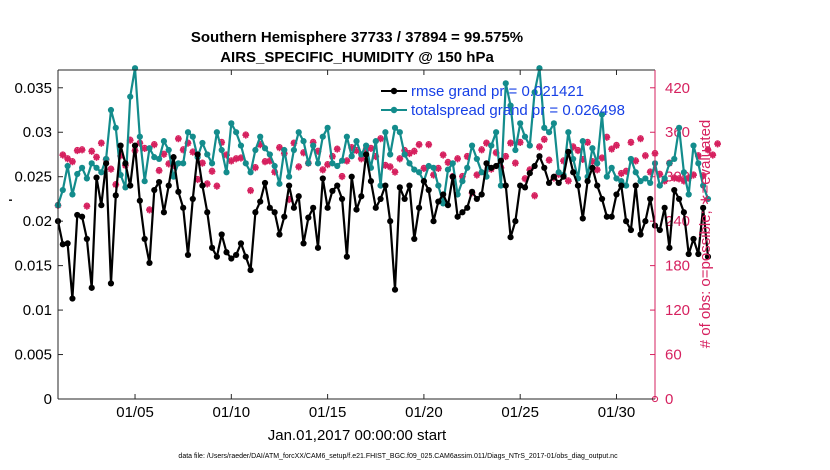 This screenshot has width=830, height=470. I want to click on y-tick-label: 0.025, so click(33, 177).